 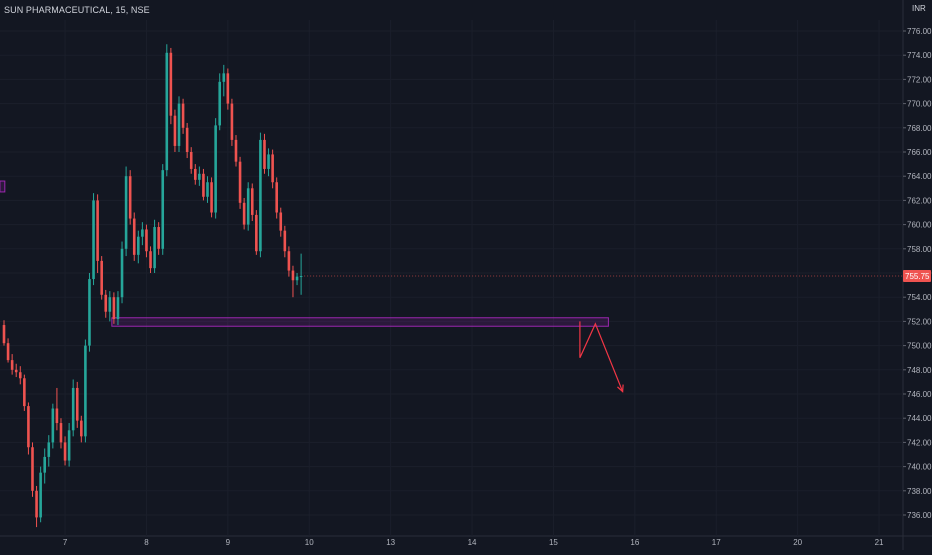 I want to click on last-price-tag: 755.75, so click(x=617, y=276).